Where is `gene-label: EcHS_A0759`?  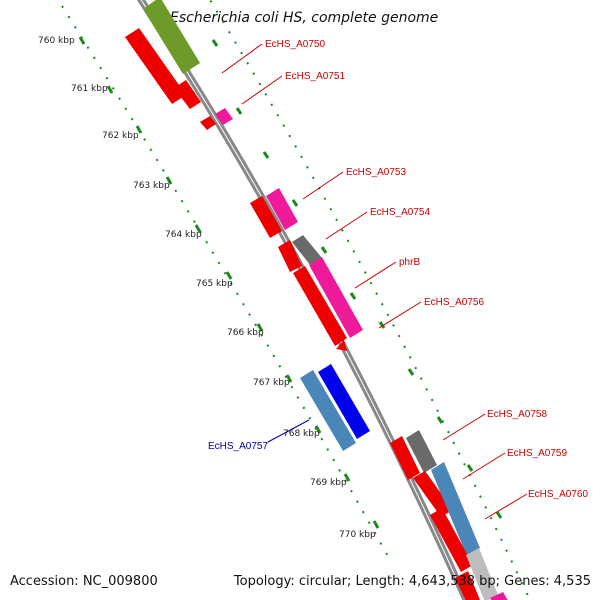 gene-label: EcHS_A0759 is located at coordinates (537, 453).